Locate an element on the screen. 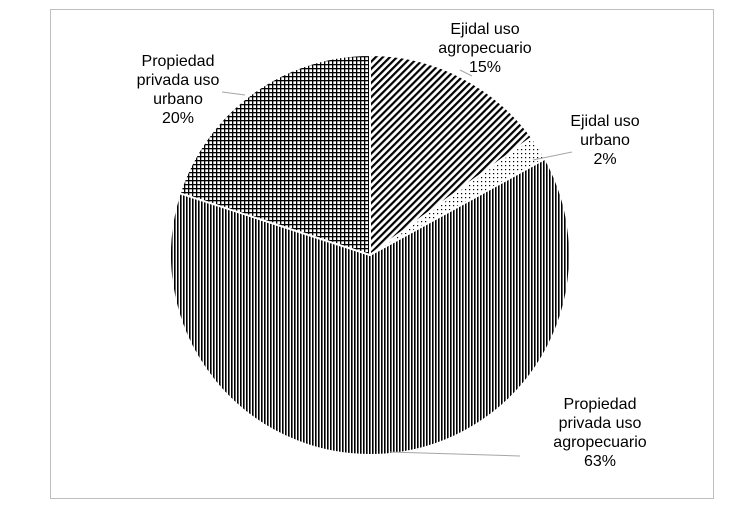 The height and width of the screenshot is (512, 742). slice-label-line: 15% is located at coordinates (485, 67).